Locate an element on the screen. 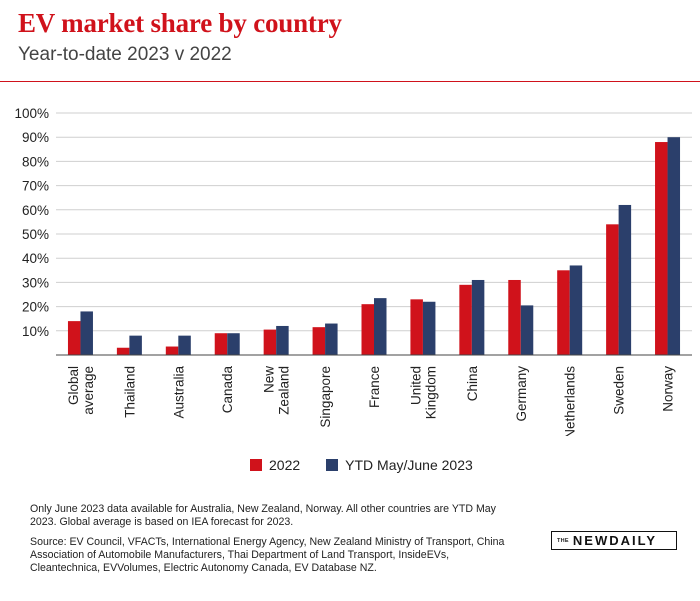 Image resolution: width=700 pixels, height=601 pixels. bar-2023-canada is located at coordinates (233, 344).